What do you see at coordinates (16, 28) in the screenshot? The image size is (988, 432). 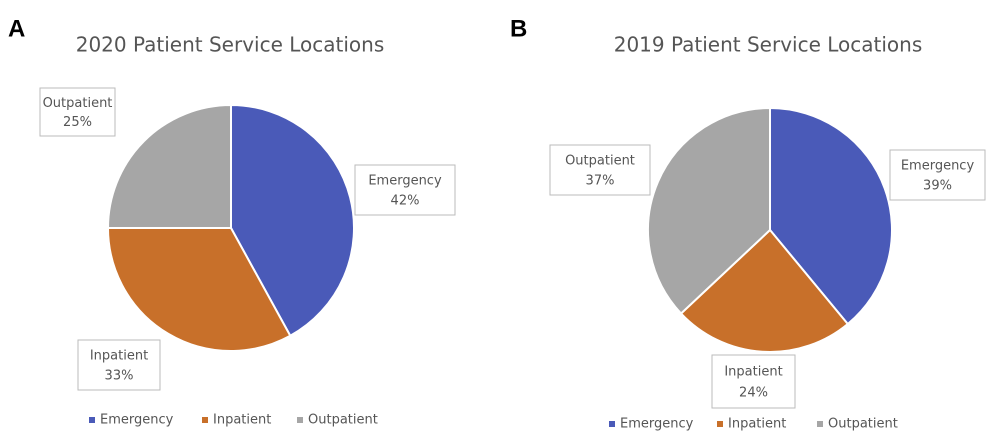 I see `panel-label: A` at bounding box center [16, 28].